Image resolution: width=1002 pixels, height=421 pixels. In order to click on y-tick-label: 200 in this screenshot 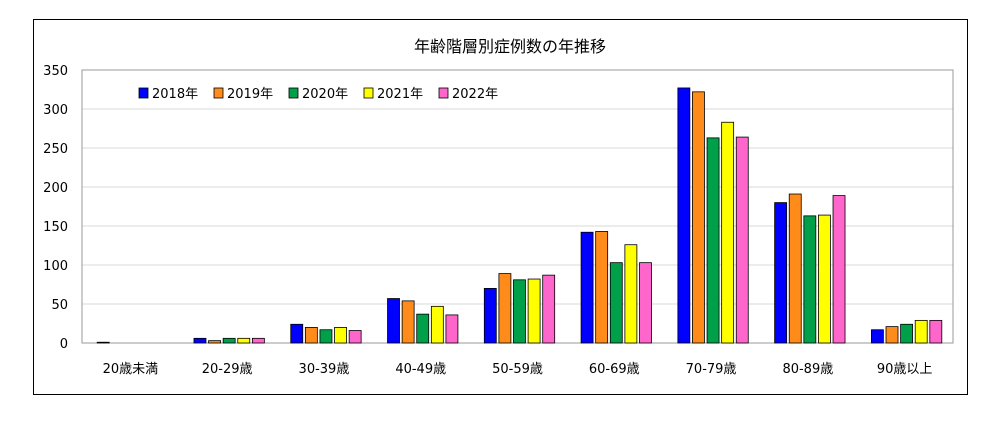, I will do `click(55, 188)`.